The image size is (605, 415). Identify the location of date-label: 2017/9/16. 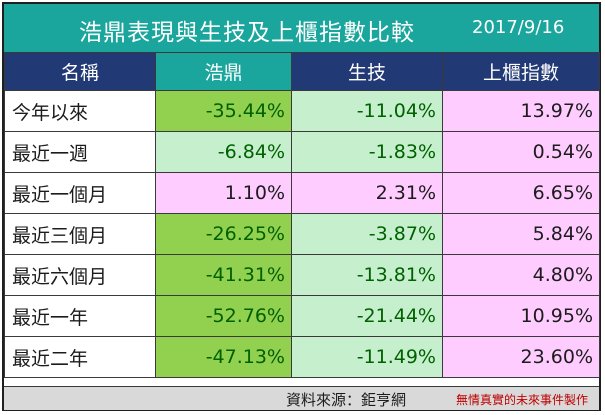
(518, 27).